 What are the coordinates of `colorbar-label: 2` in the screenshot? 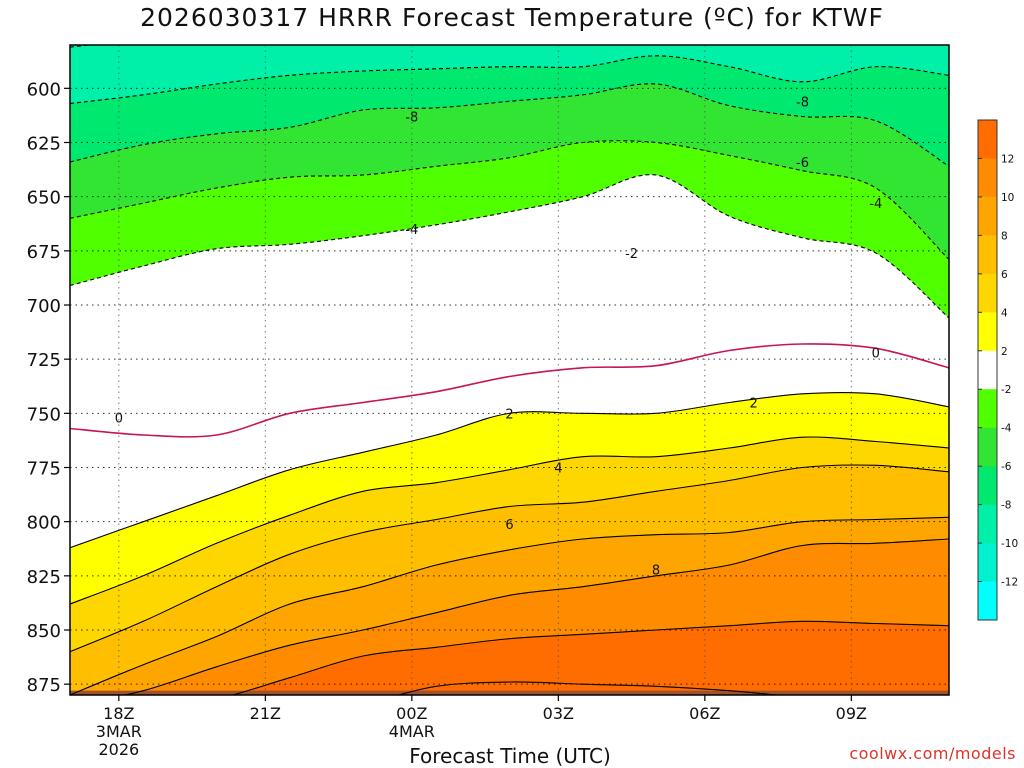 It's located at (1004, 352).